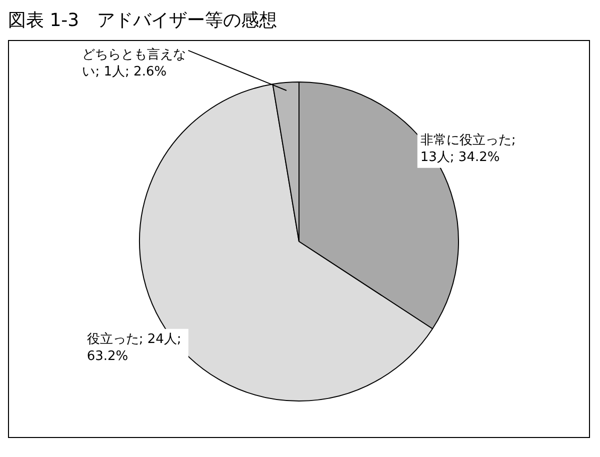 The height and width of the screenshot is (457, 600). I want to click on slice-label: 非常に役立った; 13人; 34.2%, so click(470, 148).